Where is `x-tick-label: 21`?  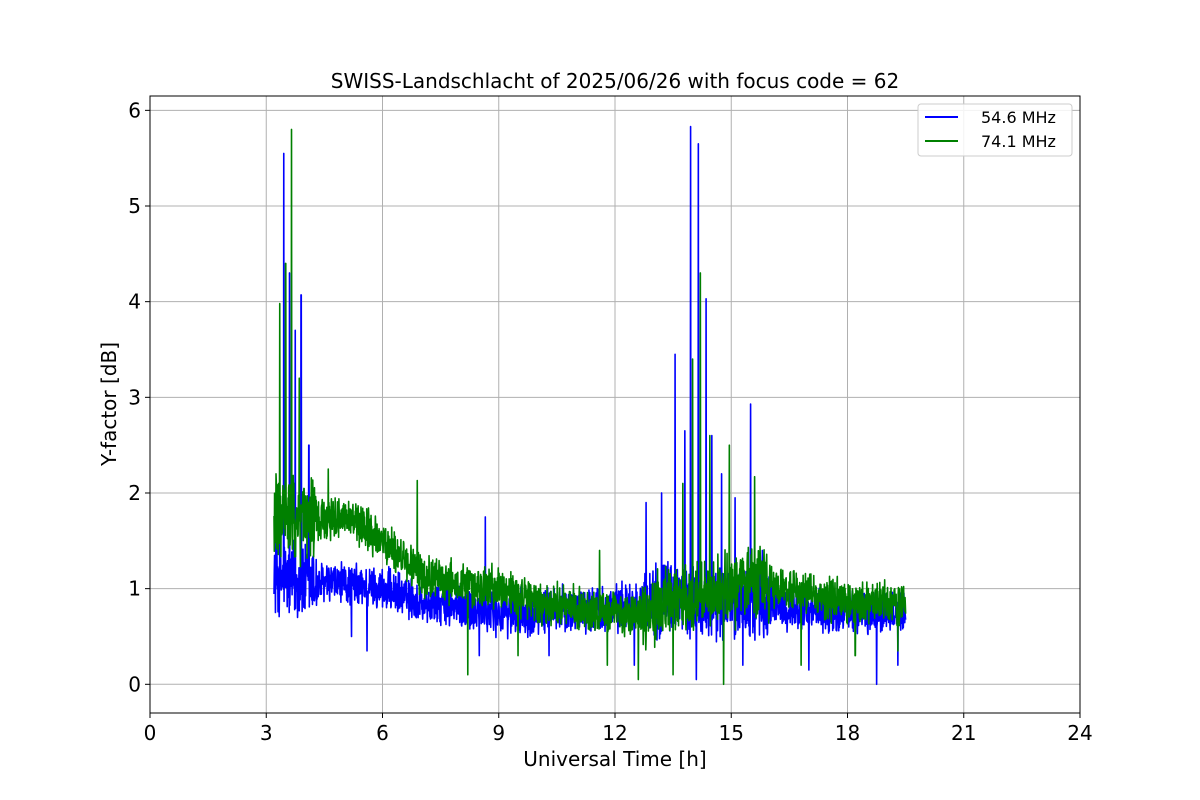
x-tick-label: 21 is located at coordinates (963, 733).